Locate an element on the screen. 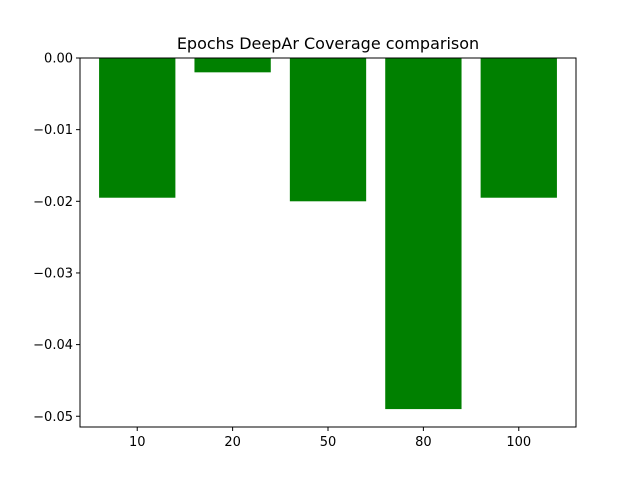  x-tick-label: 10 is located at coordinates (137, 442).